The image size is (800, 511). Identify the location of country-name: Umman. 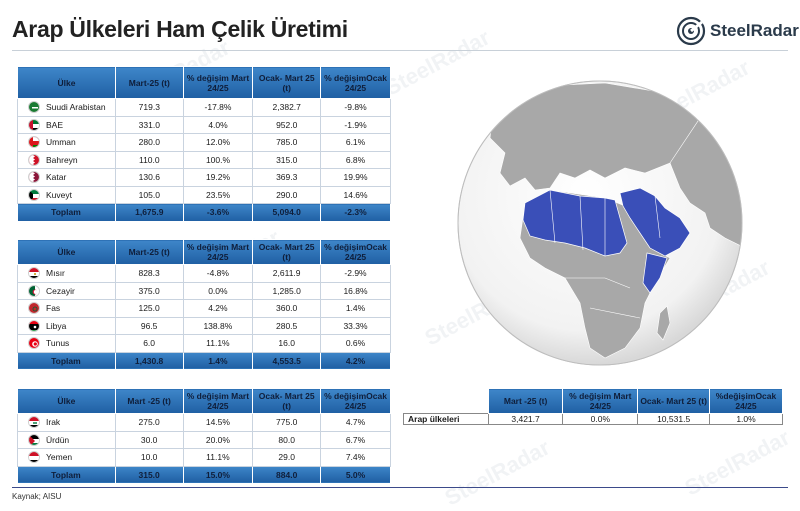
(61, 142).